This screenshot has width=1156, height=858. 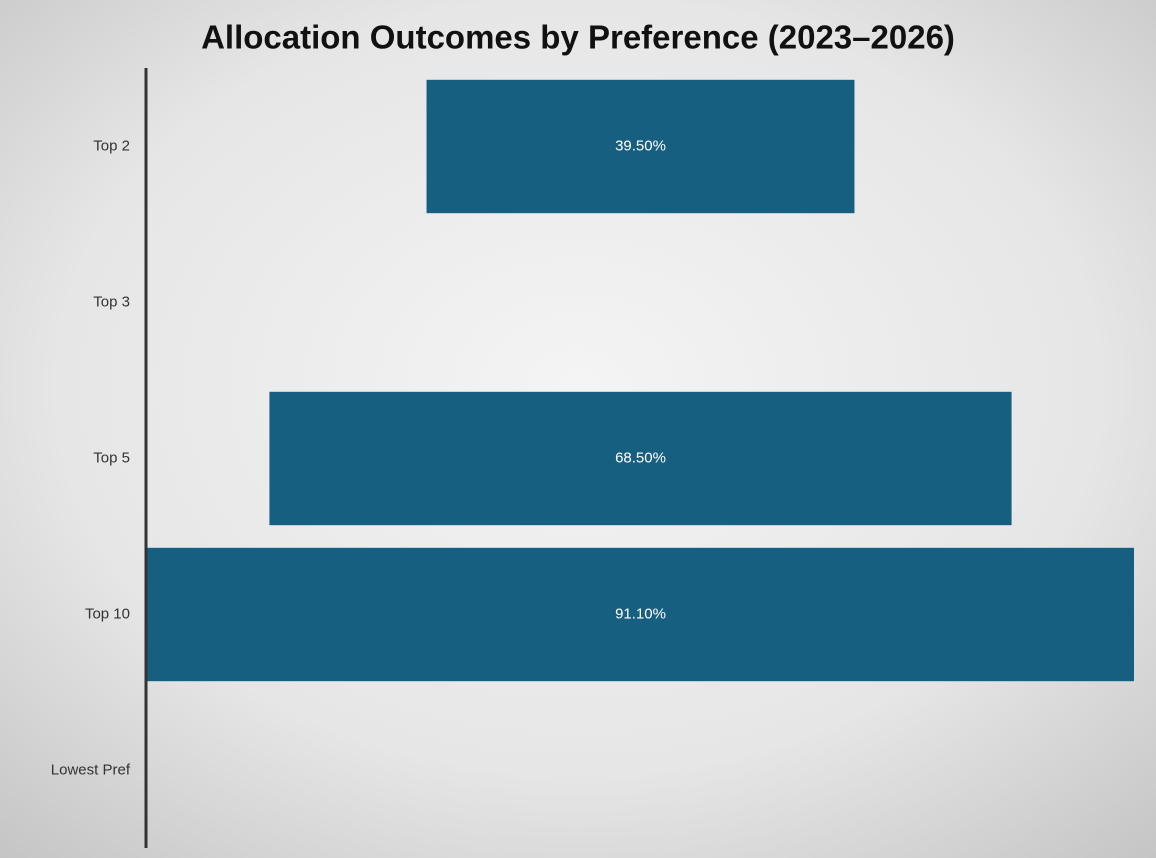 I want to click on y-tick-label: Top 10, so click(x=107, y=613).